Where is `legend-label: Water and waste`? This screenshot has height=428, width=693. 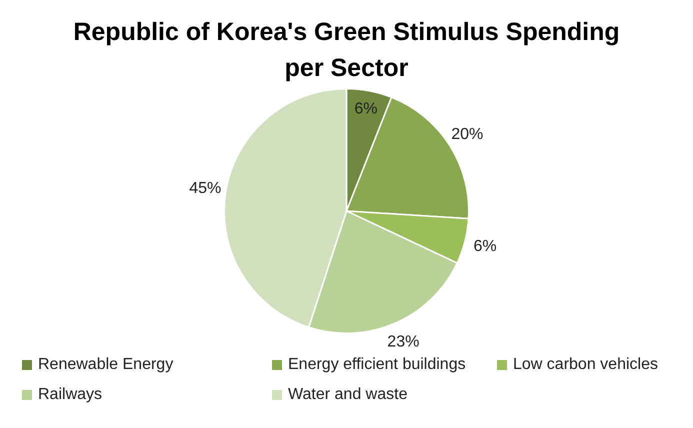 legend-label: Water and waste is located at coordinates (348, 395).